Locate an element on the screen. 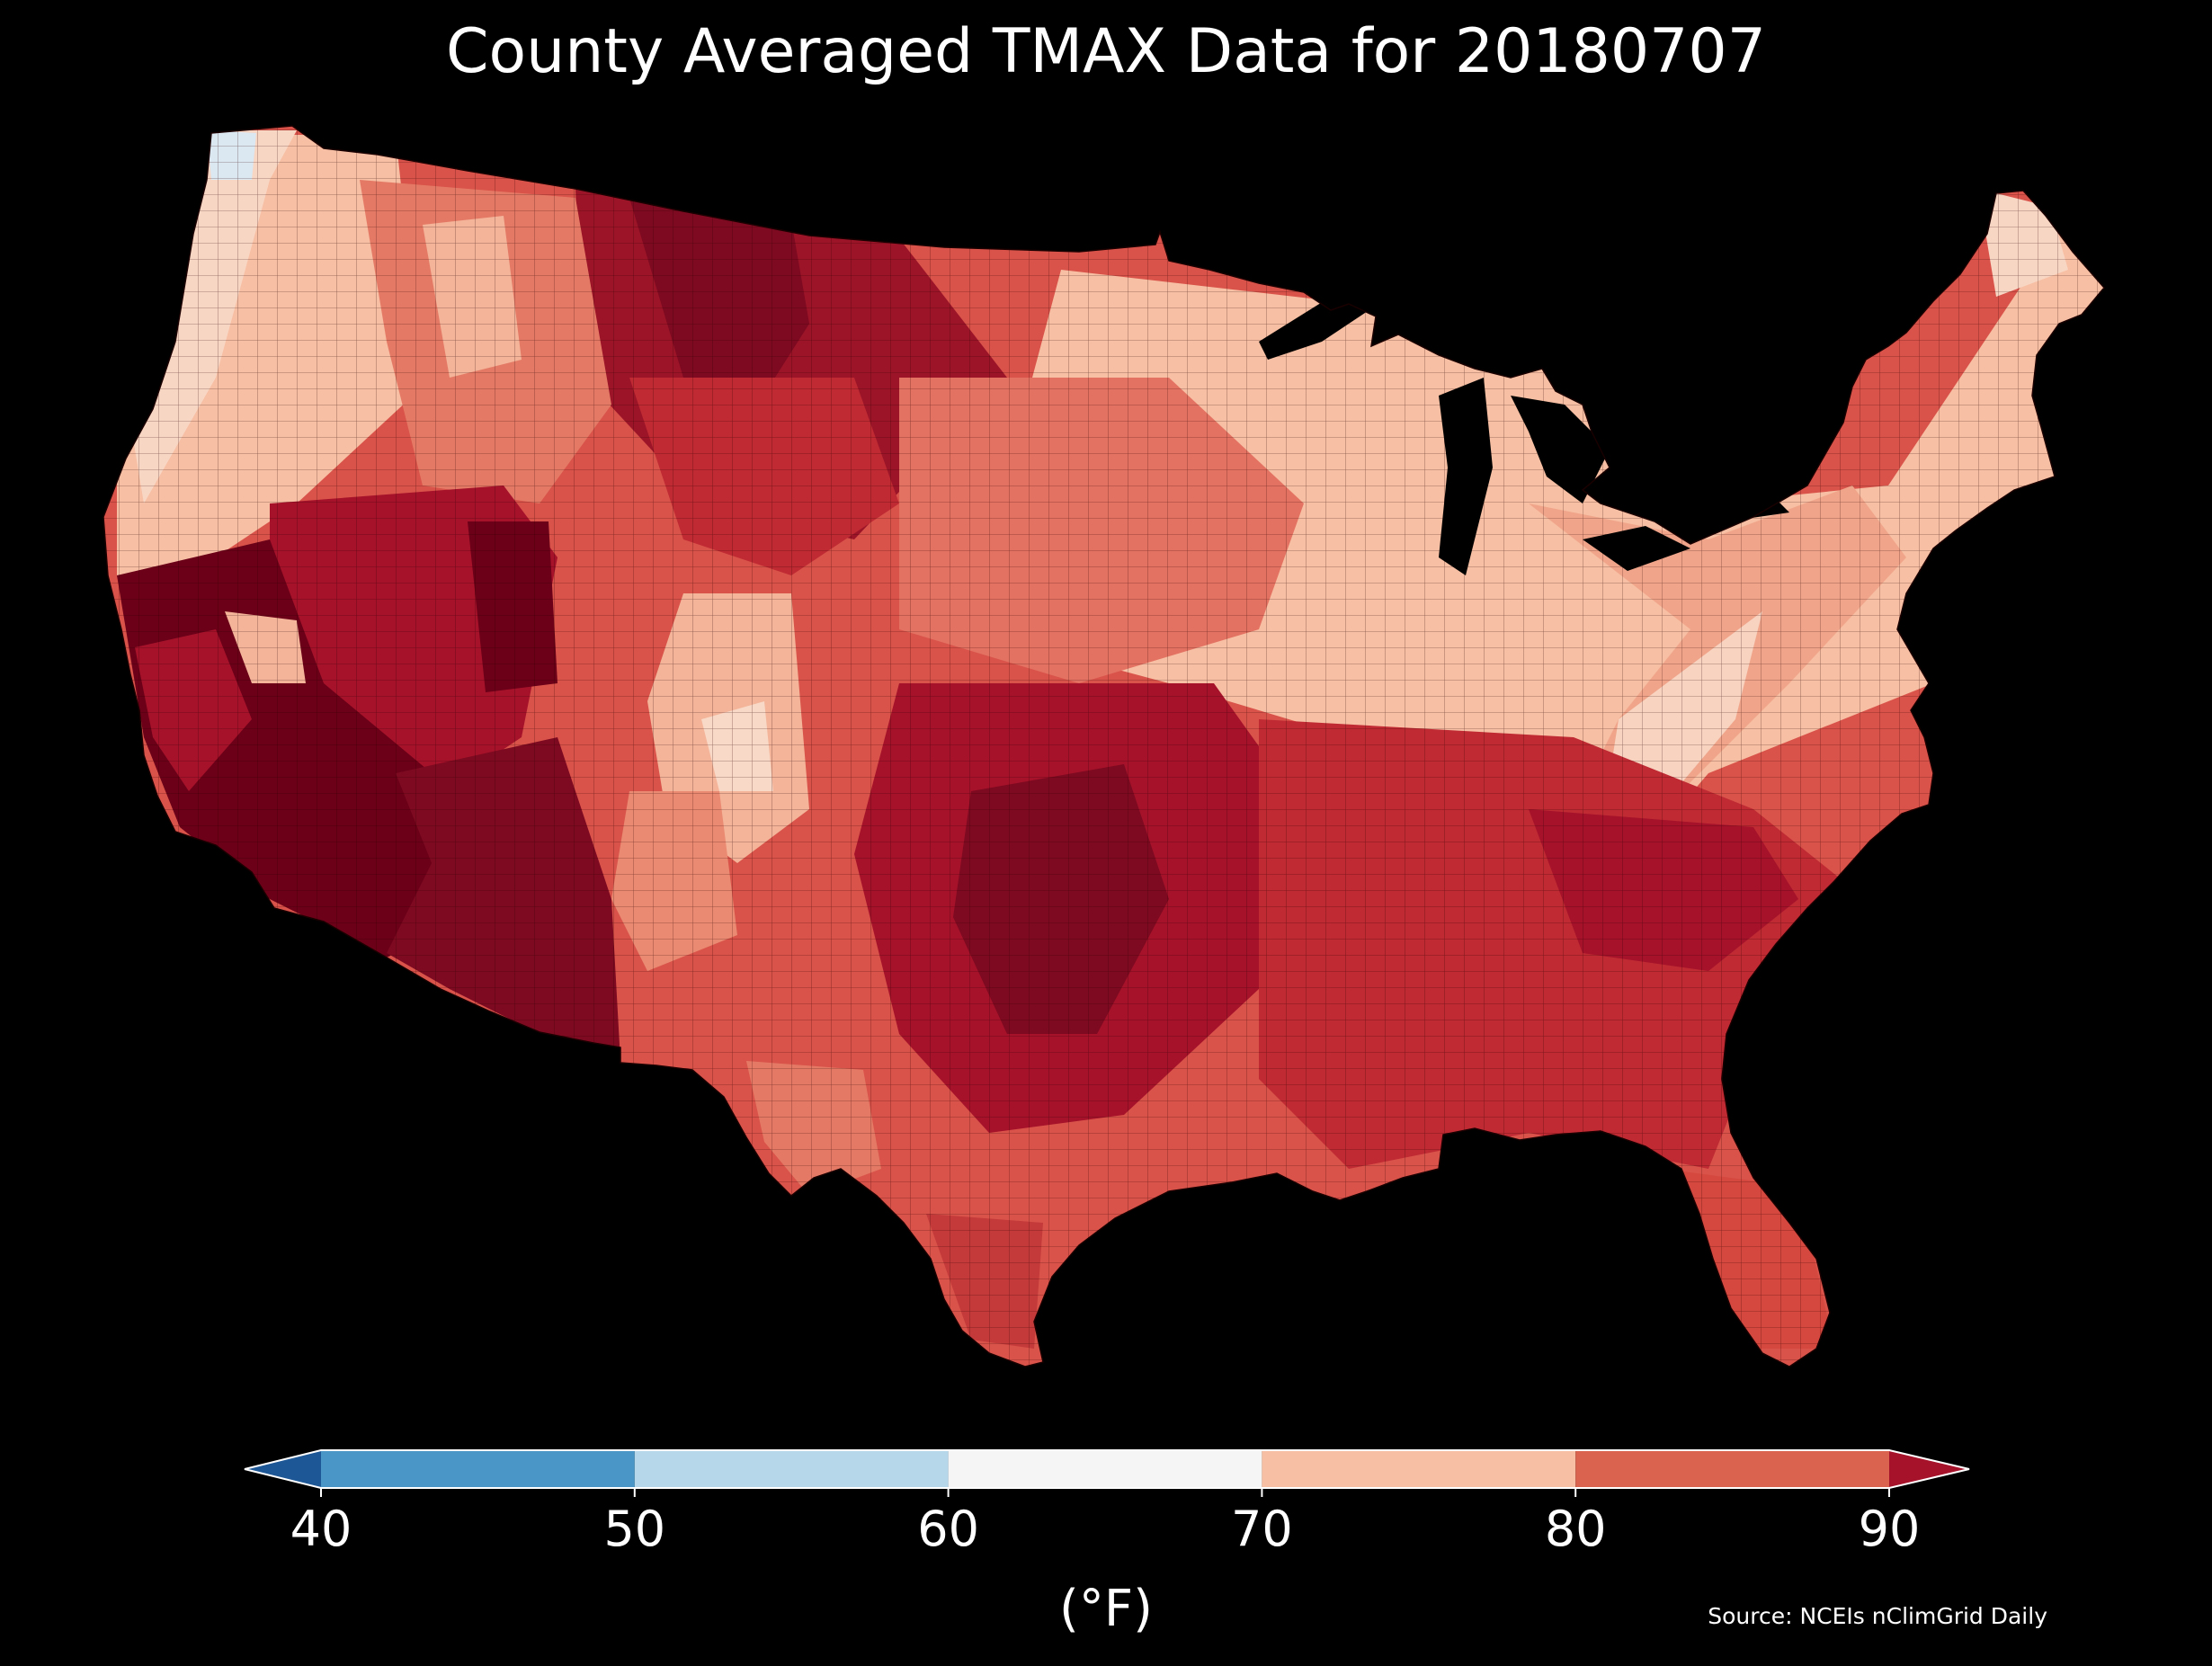  lake-erie is located at coordinates (1636, 549).